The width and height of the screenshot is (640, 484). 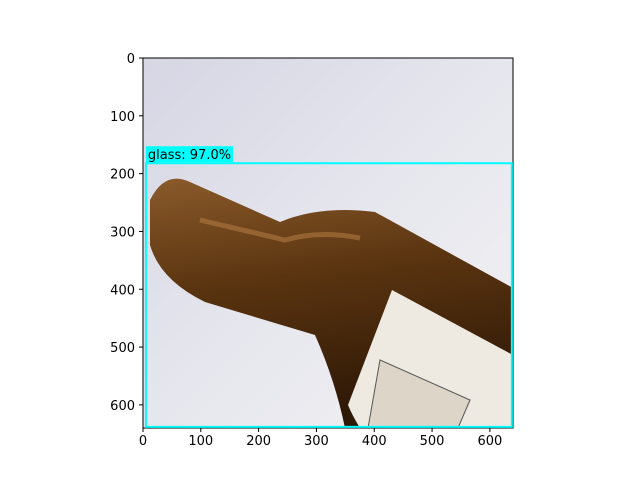 What do you see at coordinates (489, 441) in the screenshot?
I see `x-tick-label: 600` at bounding box center [489, 441].